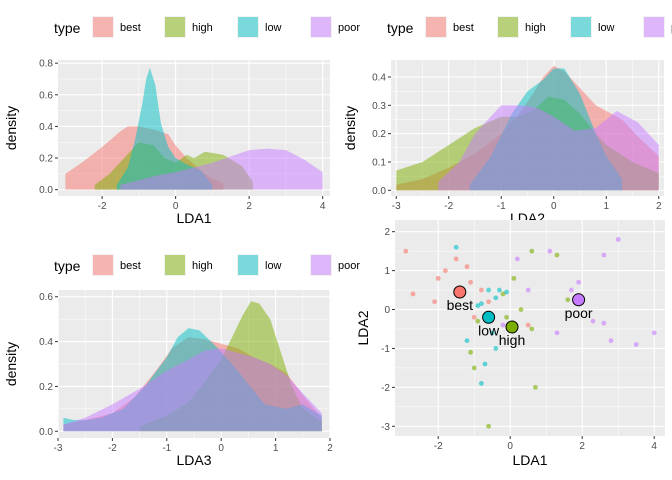  Describe the element at coordinates (385, 427) in the screenshot. I see `y-tick-label: -3` at that location.